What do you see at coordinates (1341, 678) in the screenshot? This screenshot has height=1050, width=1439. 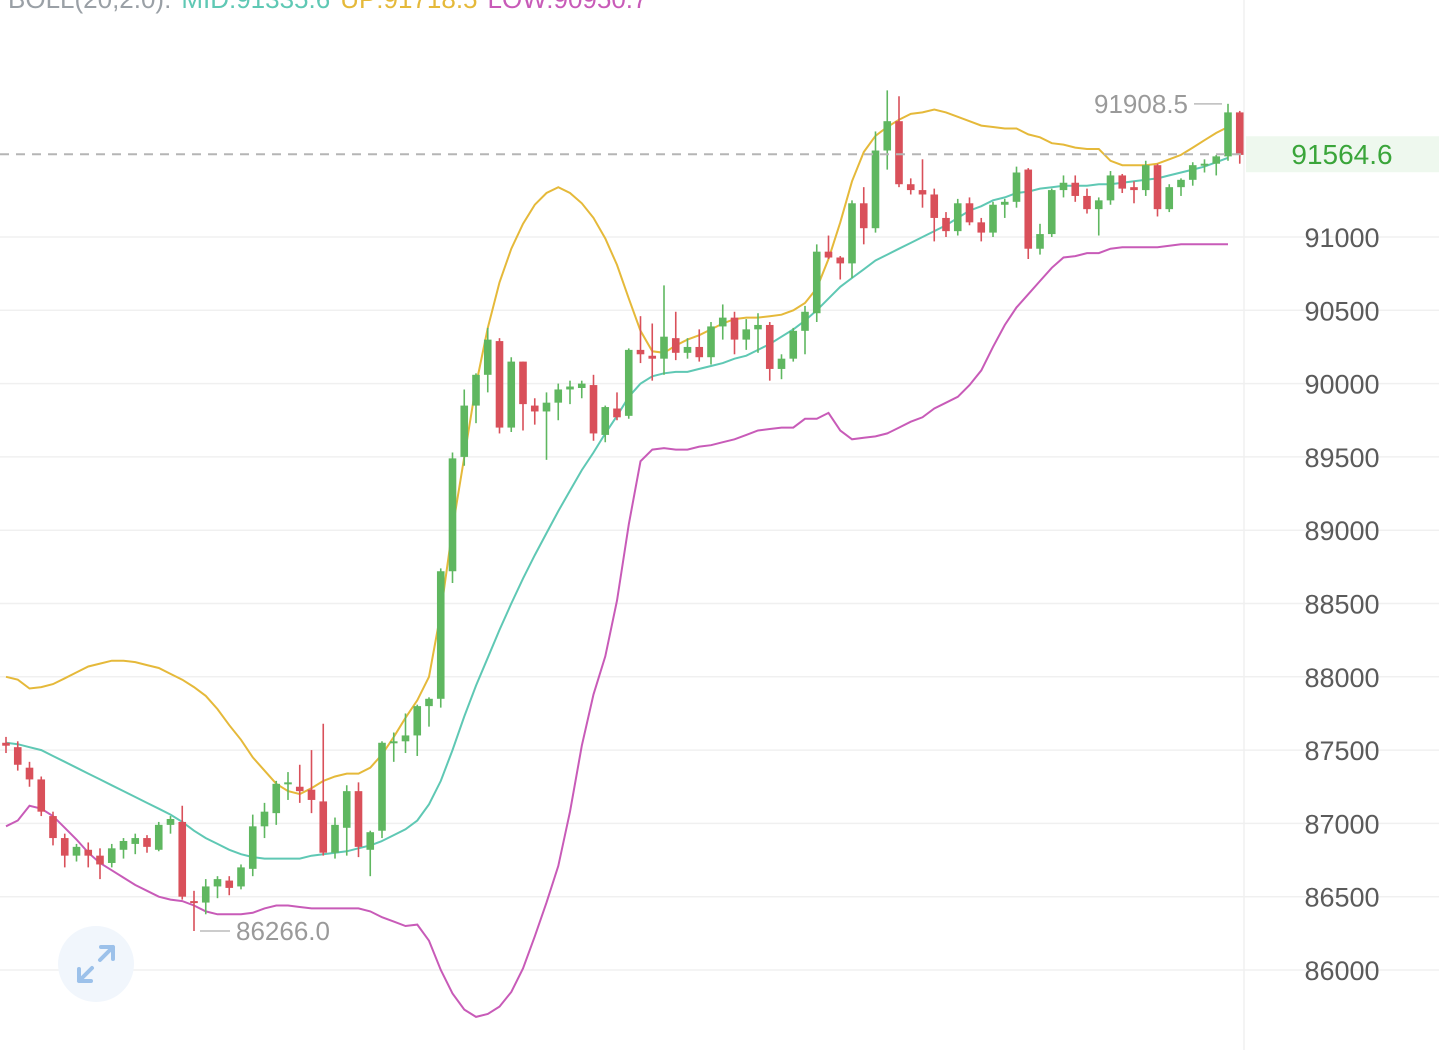 I see `price-tick-label: 88000` at bounding box center [1341, 678].